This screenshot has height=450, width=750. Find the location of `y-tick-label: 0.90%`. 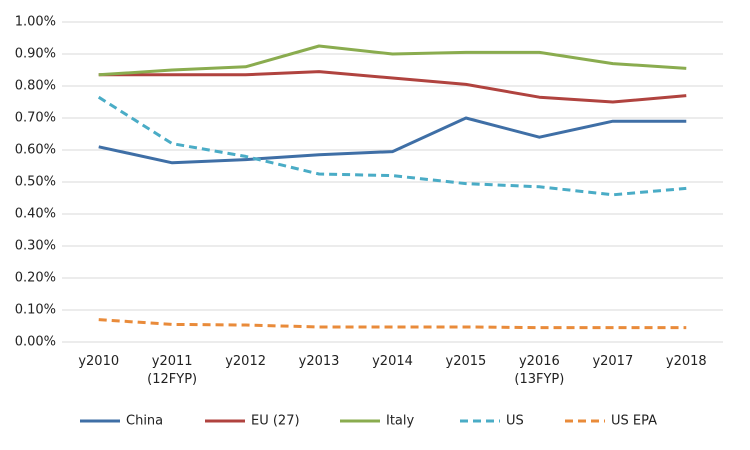

y-tick-label: 0.90% is located at coordinates (35, 54).